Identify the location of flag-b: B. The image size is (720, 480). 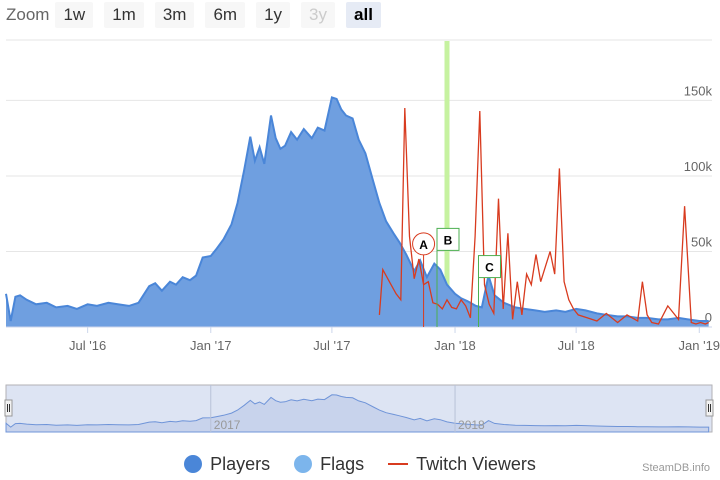
(448, 277).